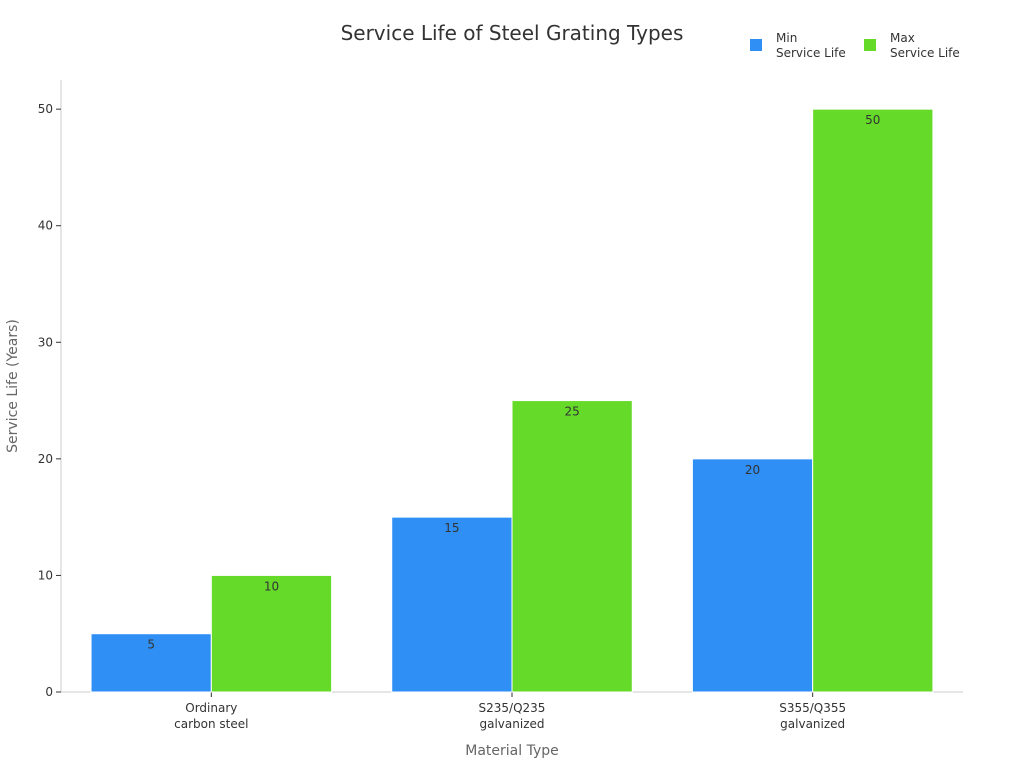 Image resolution: width=1024 pixels, height=772 pixels. I want to click on bar-value-label: 5, so click(151, 645).